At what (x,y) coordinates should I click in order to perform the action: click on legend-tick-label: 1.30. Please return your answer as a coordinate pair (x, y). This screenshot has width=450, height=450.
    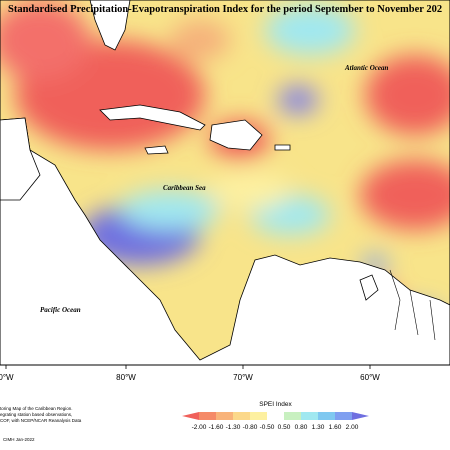
    Looking at the image, I should click on (318, 427).